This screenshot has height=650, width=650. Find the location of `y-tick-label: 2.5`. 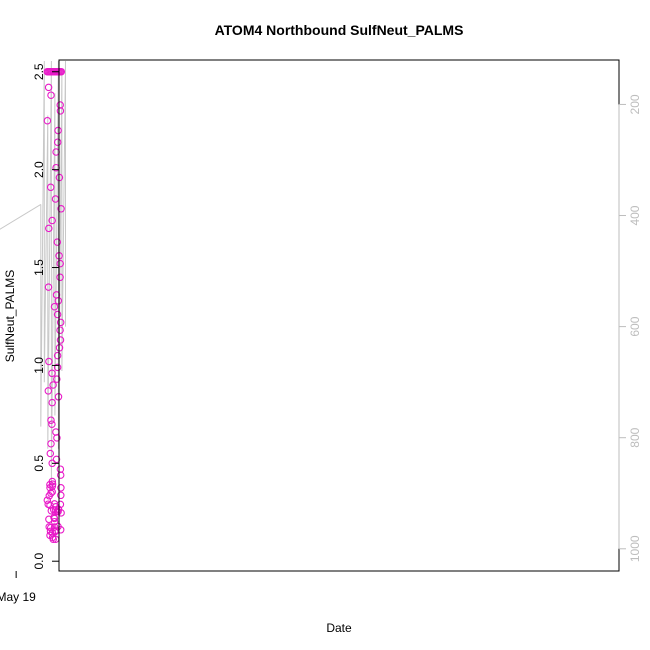

y-tick-label: 2.5 is located at coordinates (39, 71).